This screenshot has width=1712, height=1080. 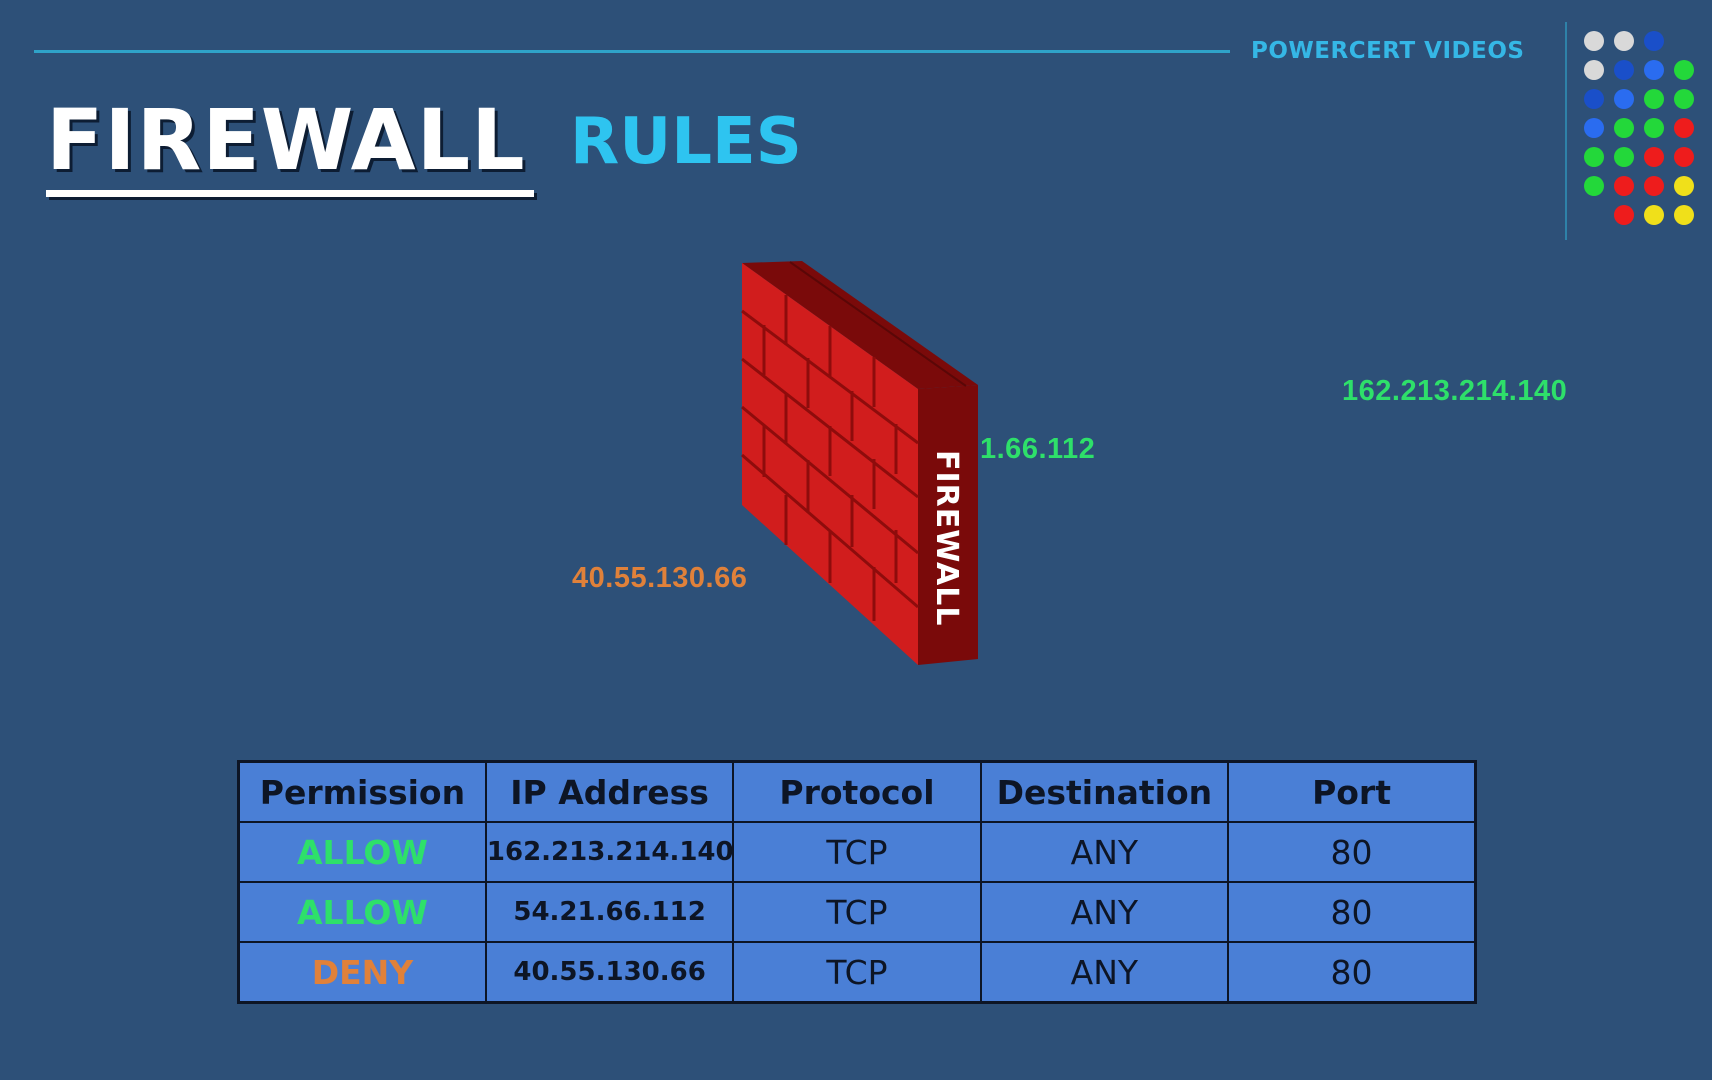 I want to click on page-title: FIREWALL, so click(x=286, y=140).